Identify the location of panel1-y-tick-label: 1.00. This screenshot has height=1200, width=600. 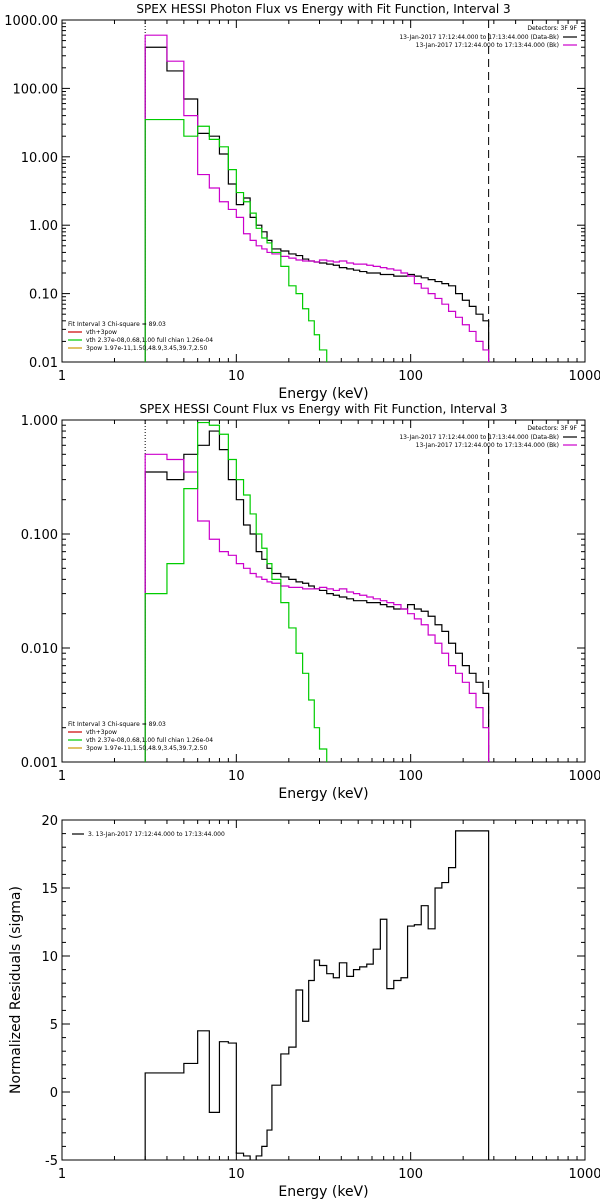
(43, 226).